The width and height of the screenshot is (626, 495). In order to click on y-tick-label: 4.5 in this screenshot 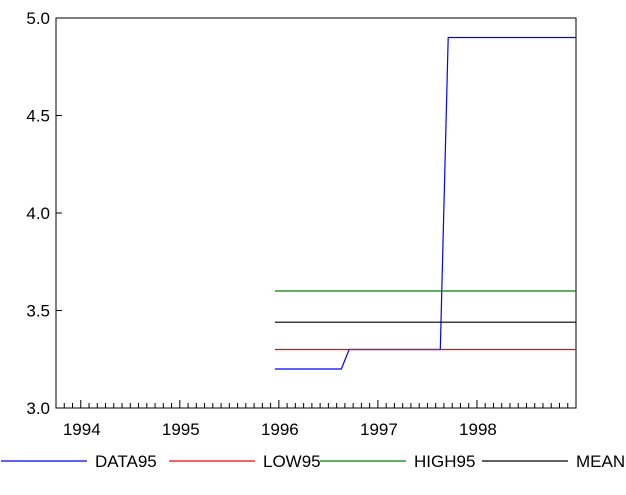, I will do `click(38, 116)`.